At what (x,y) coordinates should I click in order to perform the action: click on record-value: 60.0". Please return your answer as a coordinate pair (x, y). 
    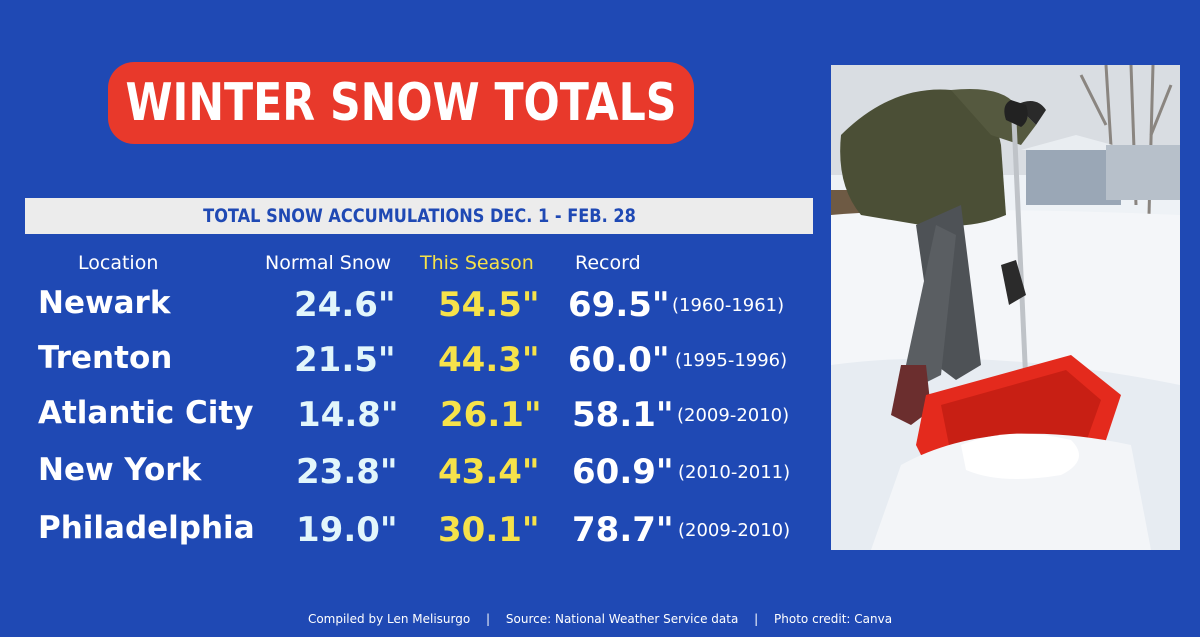
    Looking at the image, I should click on (619, 360).